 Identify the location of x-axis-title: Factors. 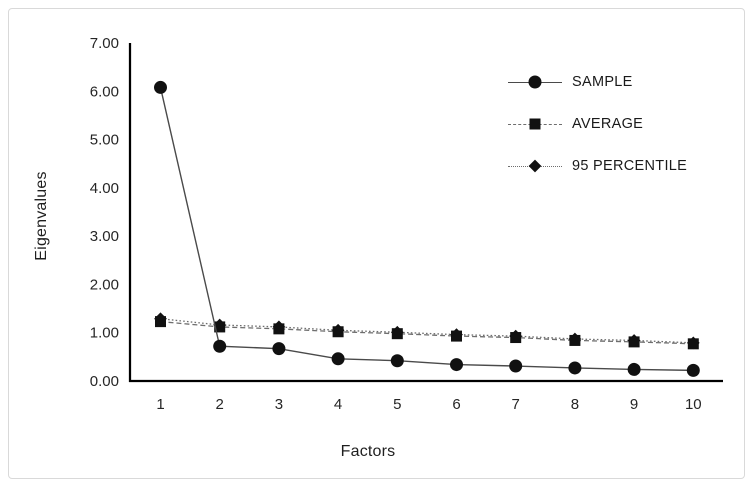
(368, 451).